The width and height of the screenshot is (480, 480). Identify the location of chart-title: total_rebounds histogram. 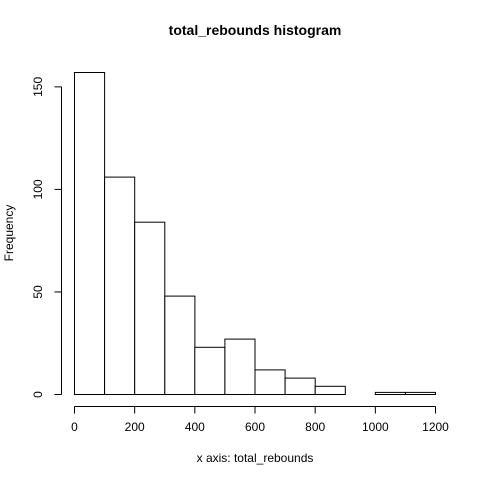
(255, 30).